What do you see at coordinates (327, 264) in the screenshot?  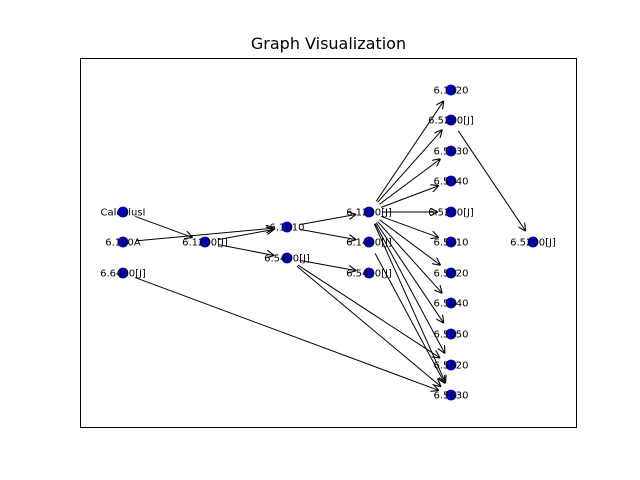 I see `edge-n6540-n6541` at bounding box center [327, 264].